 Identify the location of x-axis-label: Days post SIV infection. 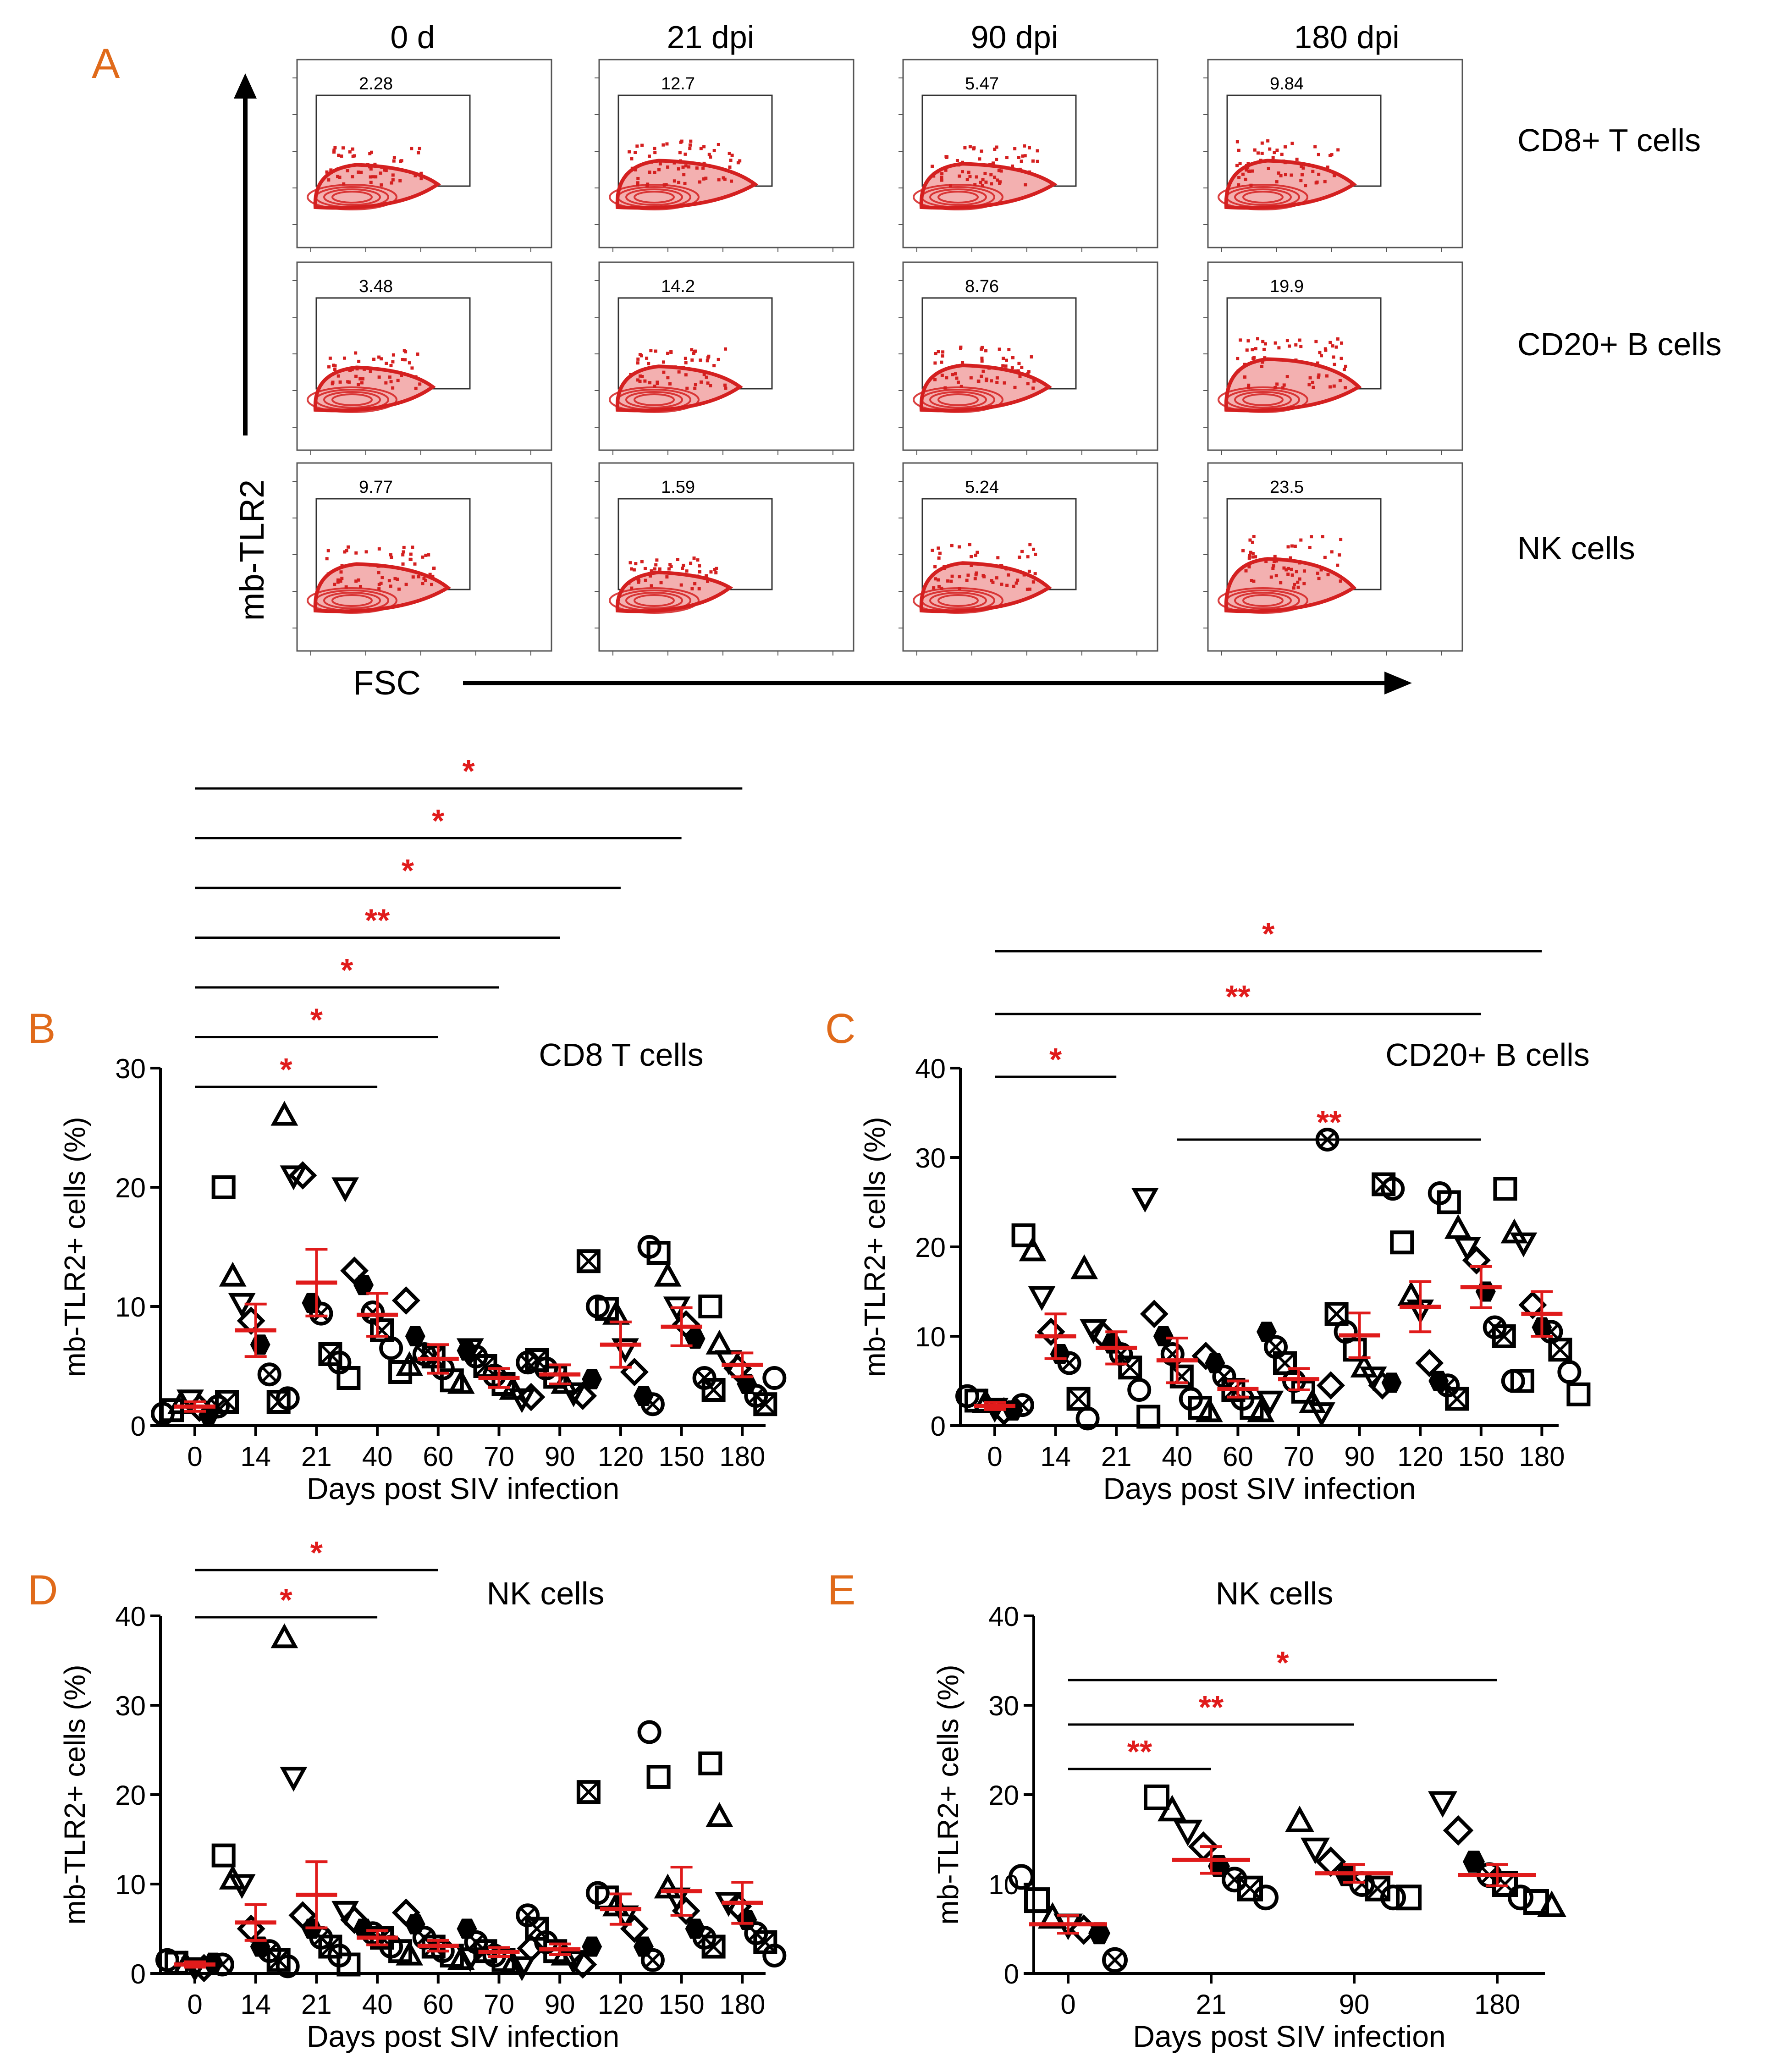
(463, 2036).